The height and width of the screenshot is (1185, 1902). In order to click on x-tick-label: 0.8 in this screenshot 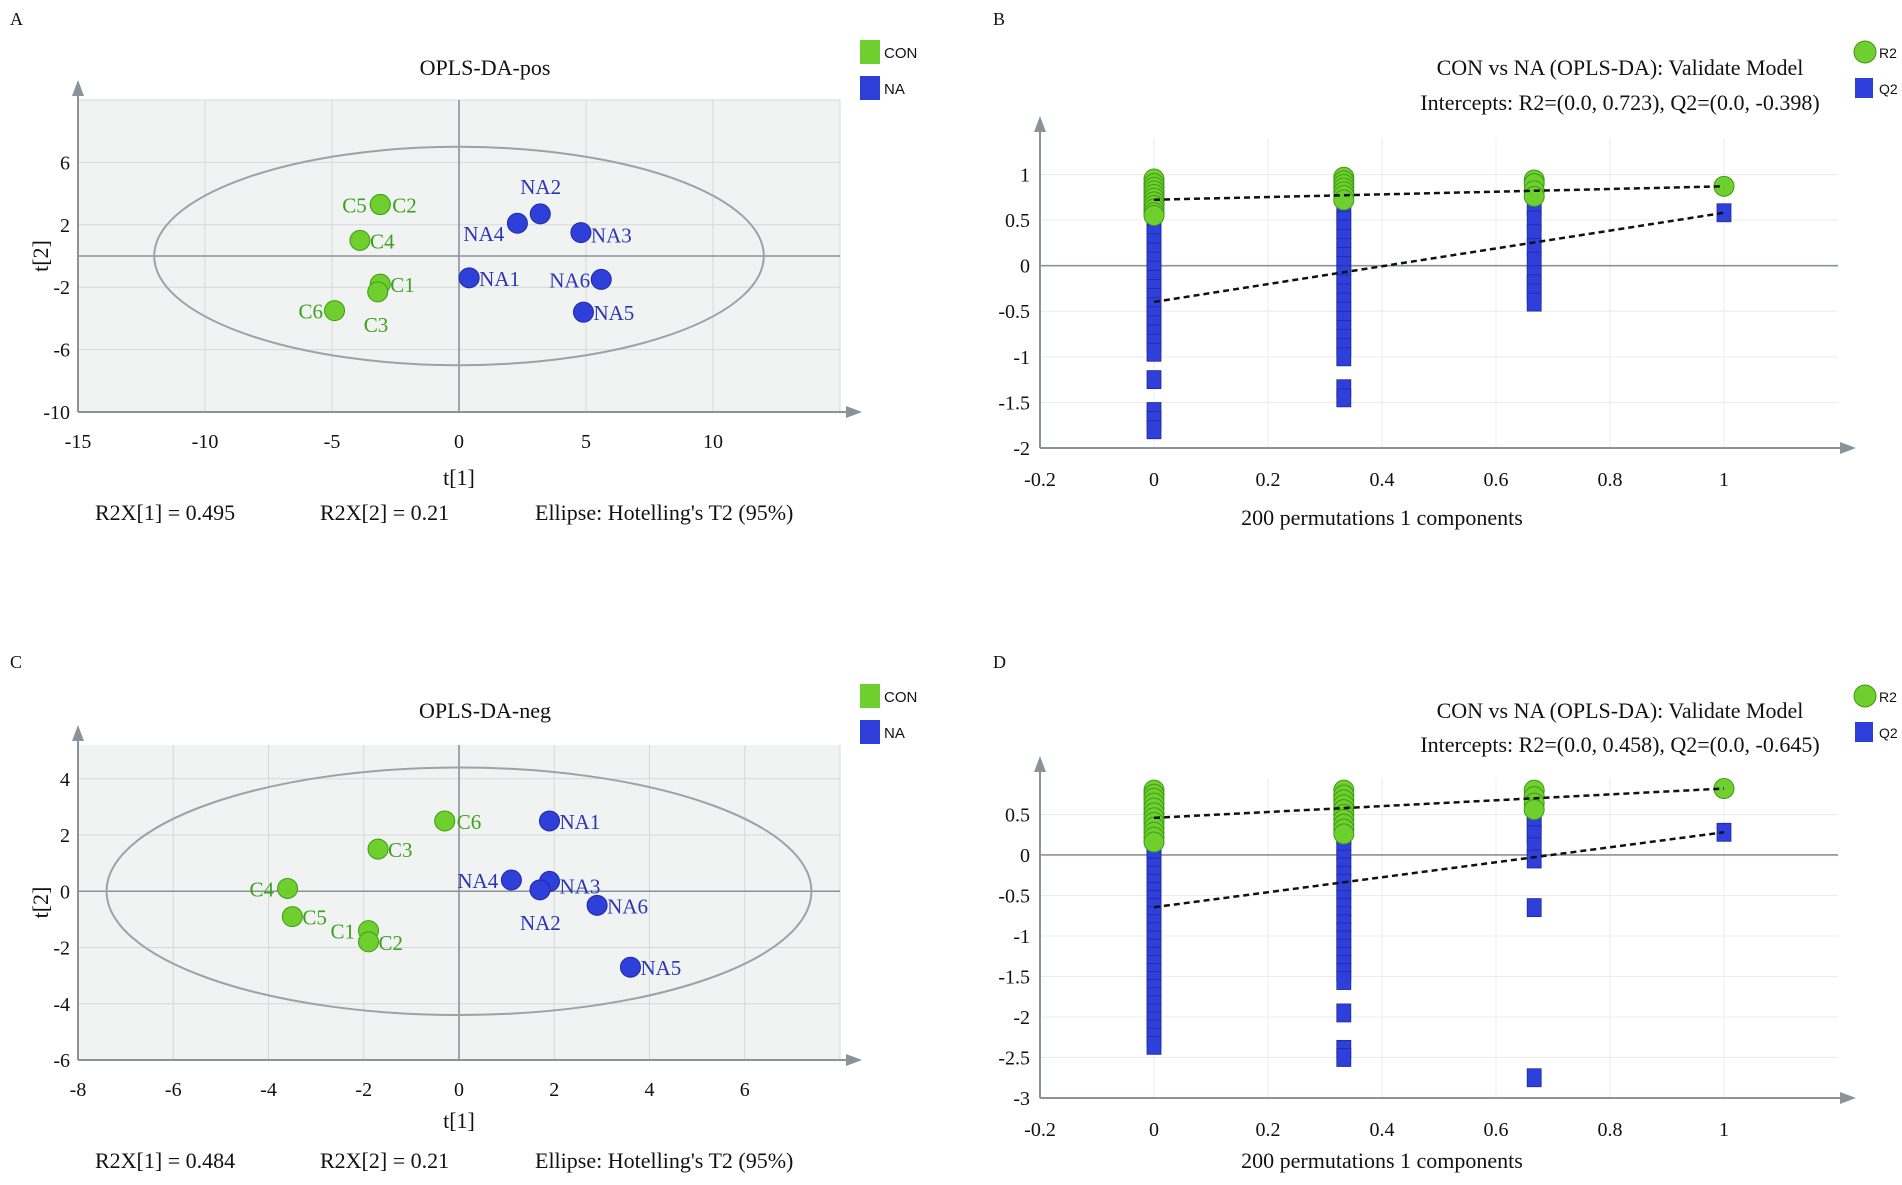, I will do `click(1610, 480)`.